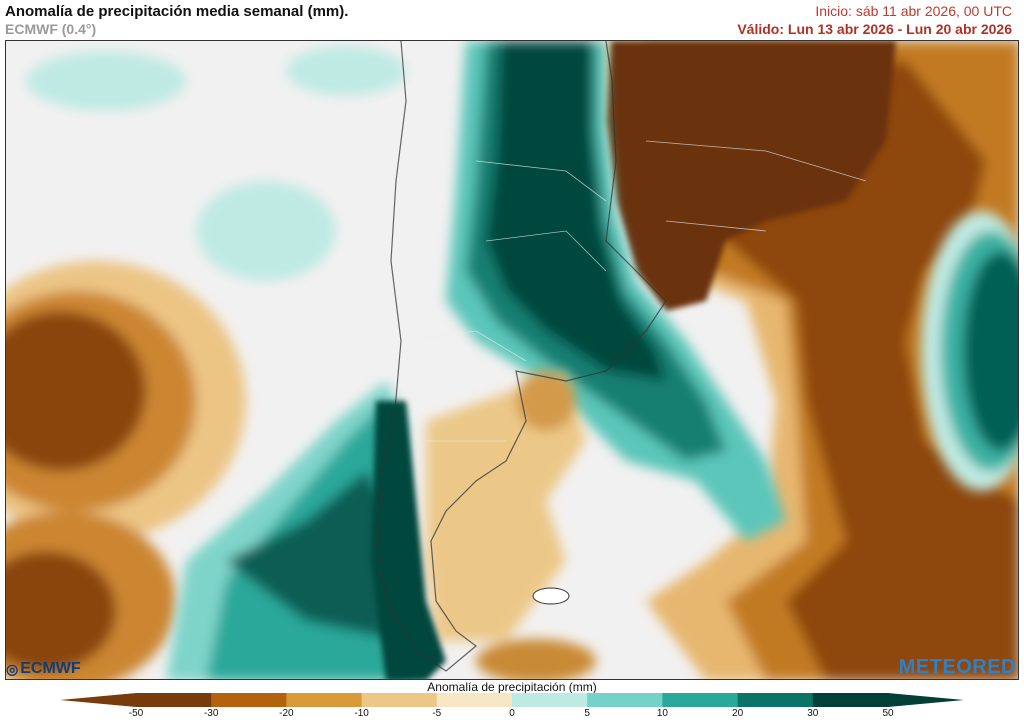 The width and height of the screenshot is (1024, 720). Describe the element at coordinates (51, 29) in the screenshot. I see `model-subtitle: ECMWF (0.4°)` at that location.